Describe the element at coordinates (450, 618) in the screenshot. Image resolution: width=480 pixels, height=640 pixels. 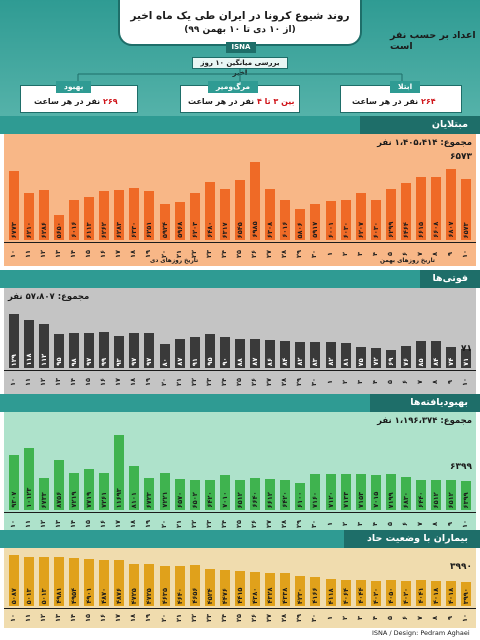
I see `critical-day-label: ۹` at that location.